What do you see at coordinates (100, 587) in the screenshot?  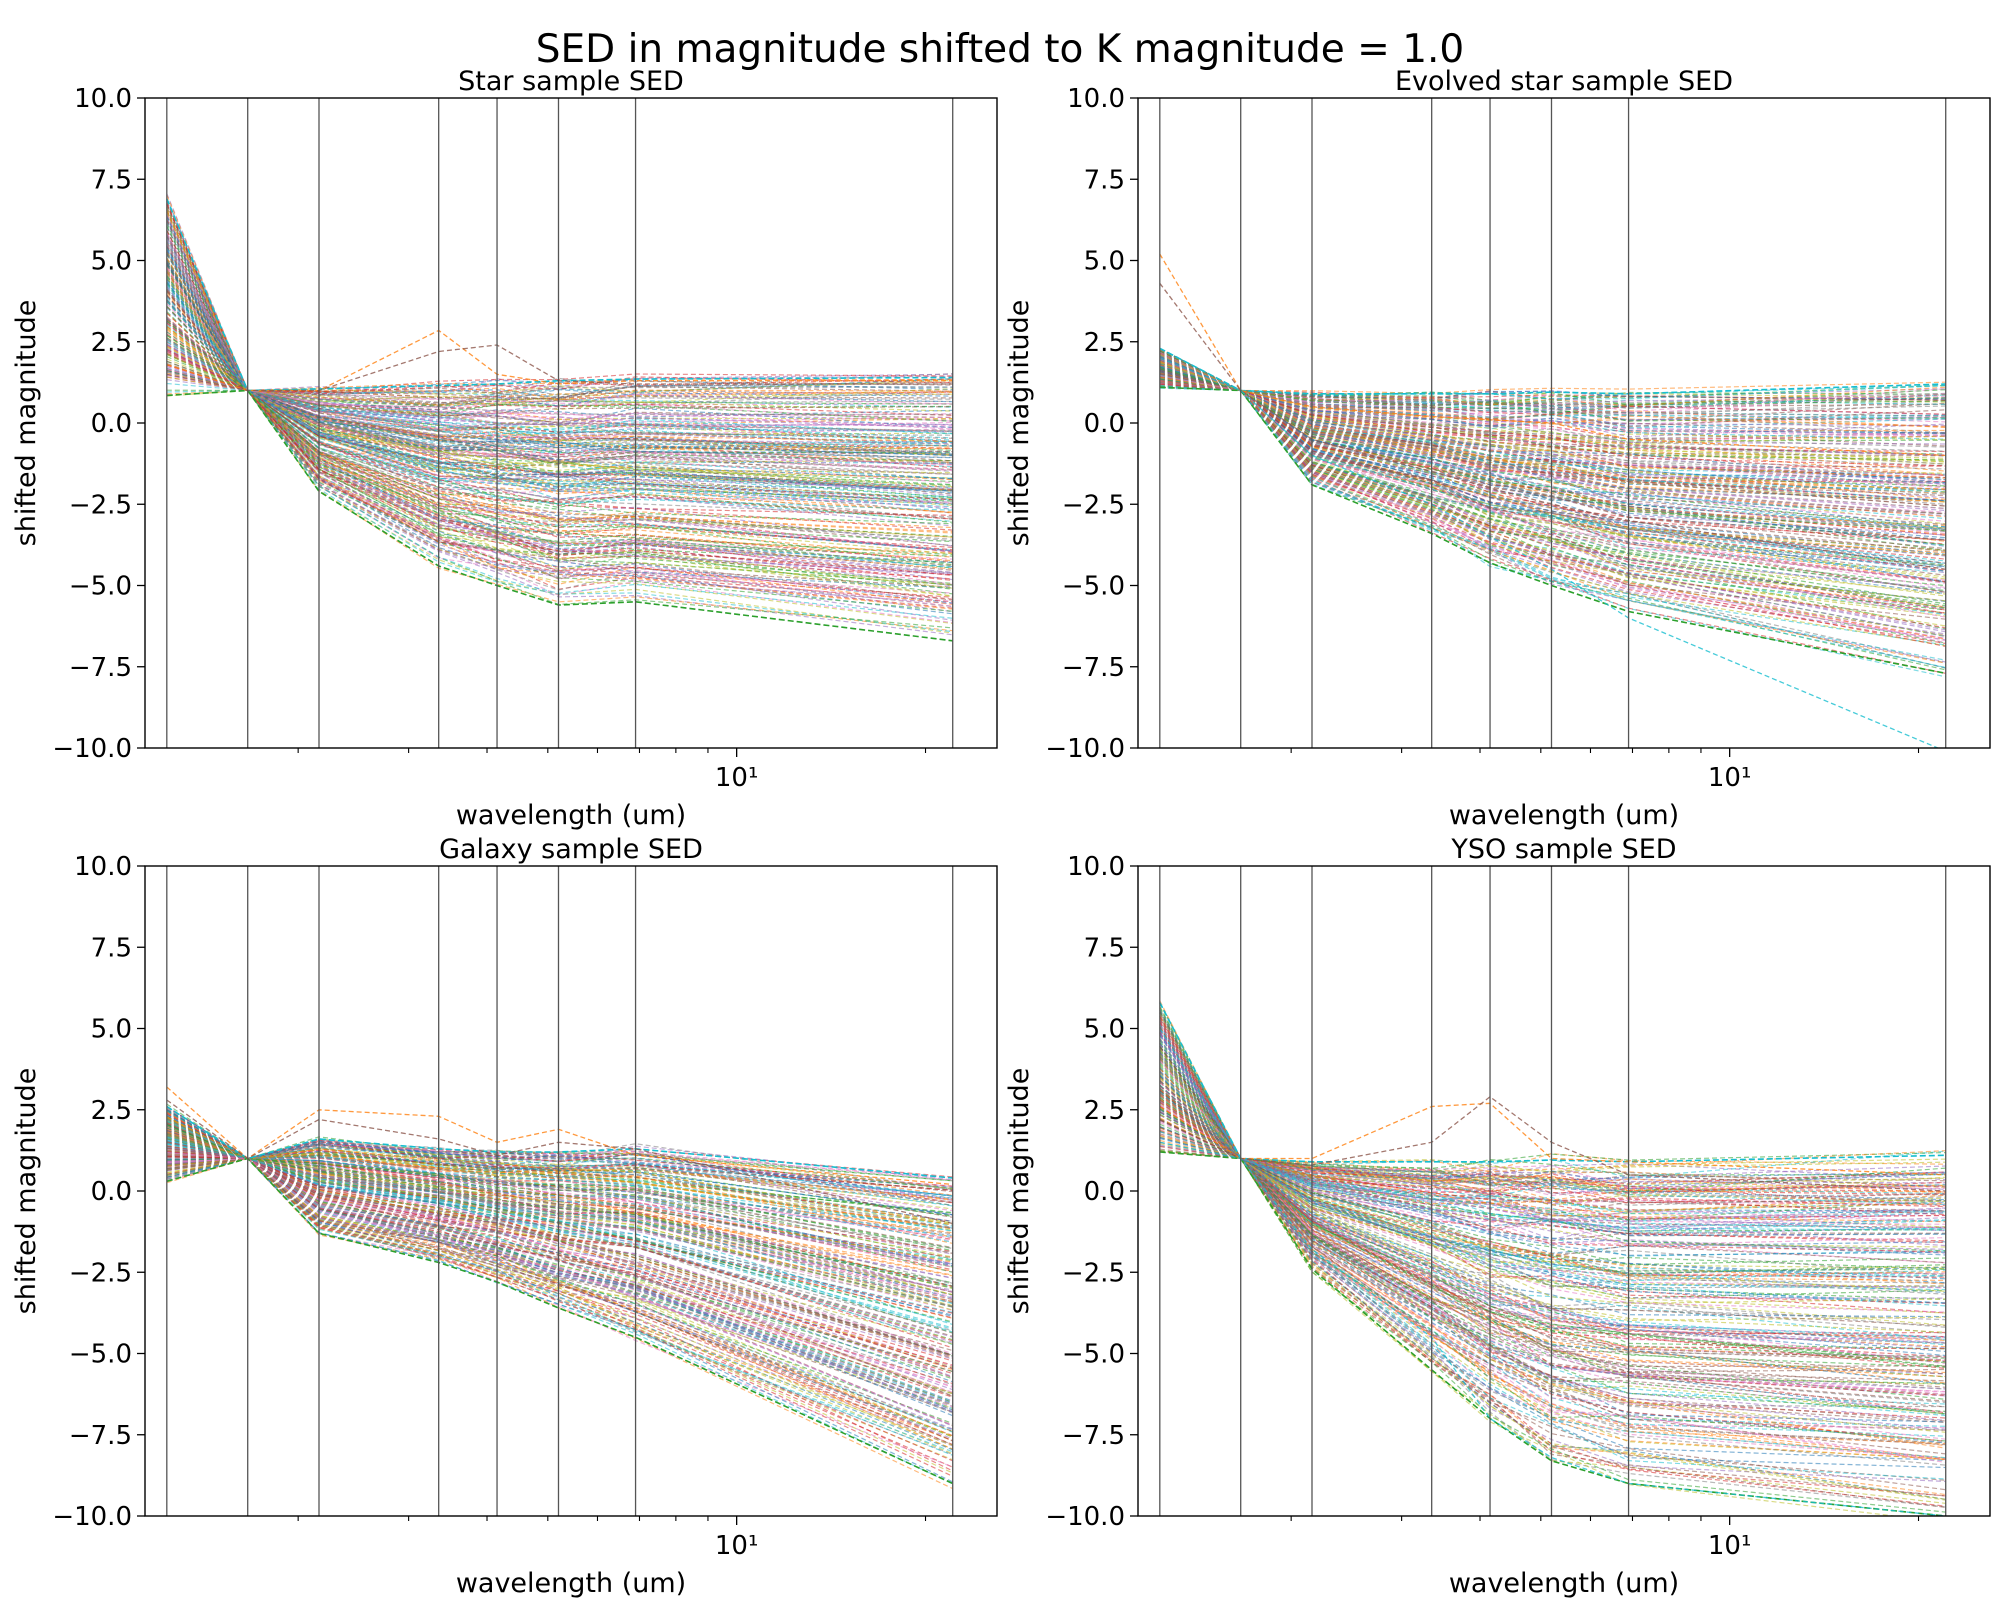 I see `y-tick-label: −5.0` at bounding box center [100, 587].